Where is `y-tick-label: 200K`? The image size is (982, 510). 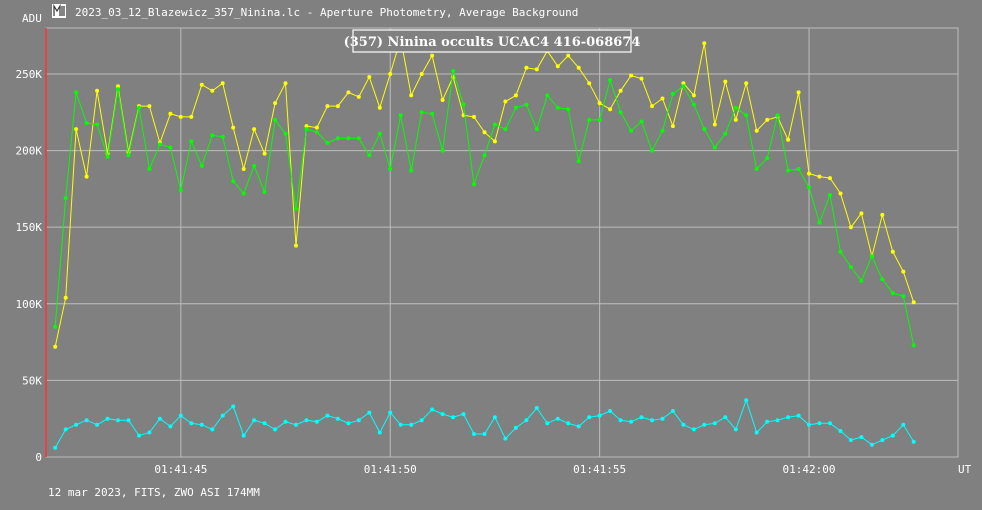 y-tick-label: 200K is located at coordinates (29, 151).